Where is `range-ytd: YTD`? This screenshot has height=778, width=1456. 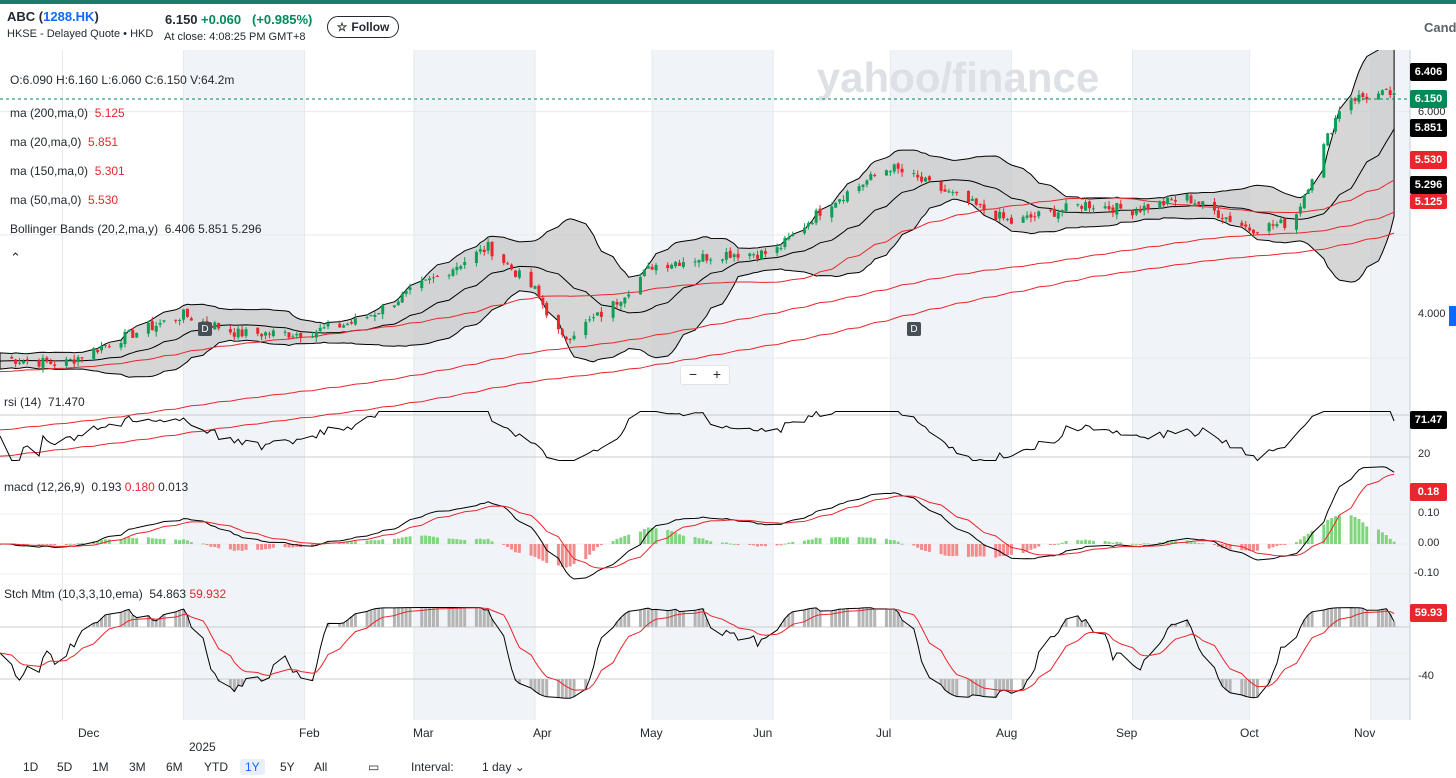 range-ytd: YTD is located at coordinates (216, 767).